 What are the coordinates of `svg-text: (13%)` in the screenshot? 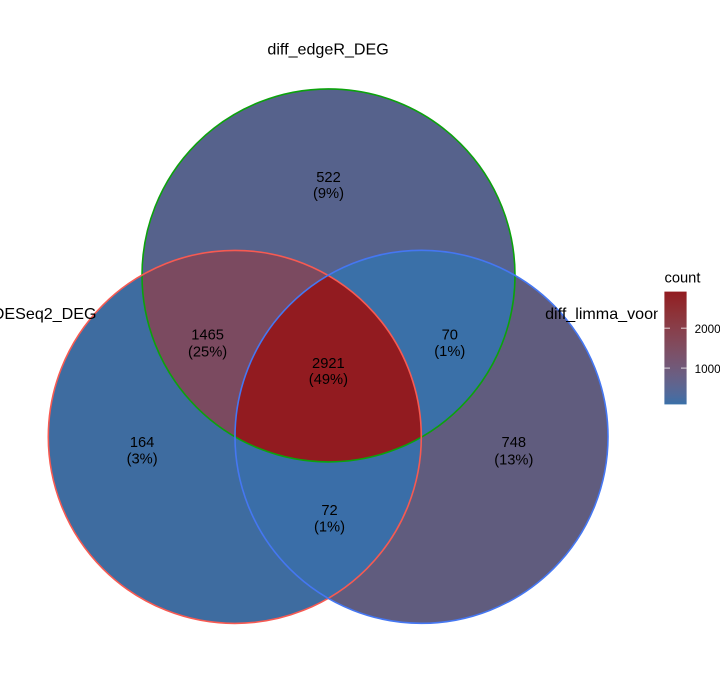 It's located at (513, 460).